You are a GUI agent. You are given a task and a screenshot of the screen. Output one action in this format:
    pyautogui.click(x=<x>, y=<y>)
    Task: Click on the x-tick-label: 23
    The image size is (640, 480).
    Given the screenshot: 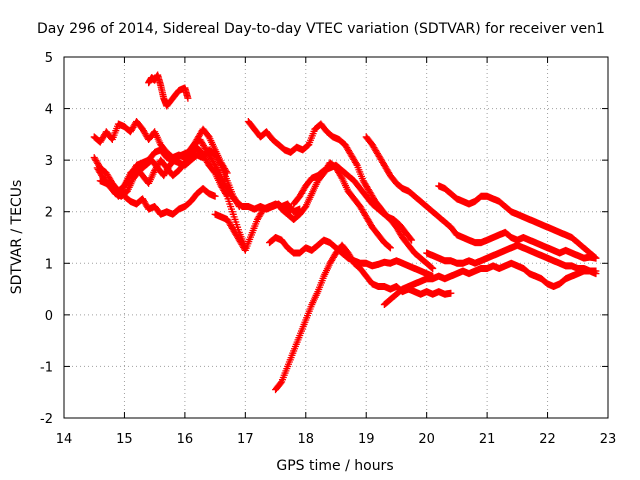 What is the action you would take?
    pyautogui.click(x=608, y=439)
    